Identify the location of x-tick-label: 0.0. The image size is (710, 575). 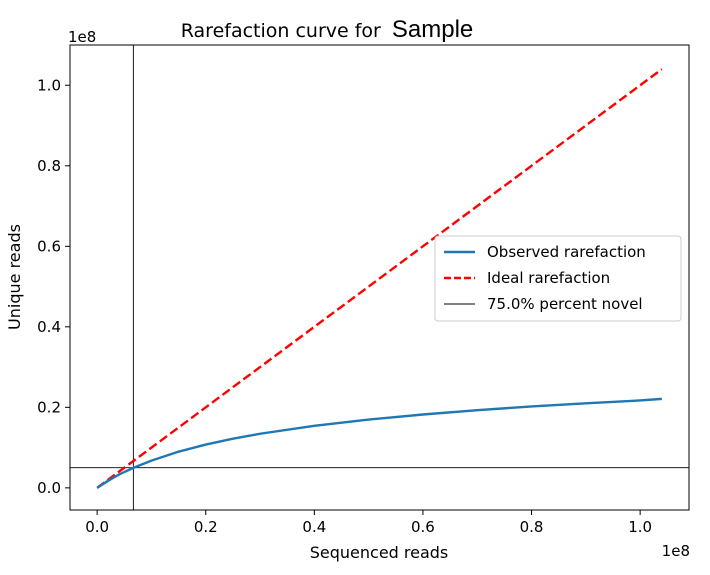
(97, 527).